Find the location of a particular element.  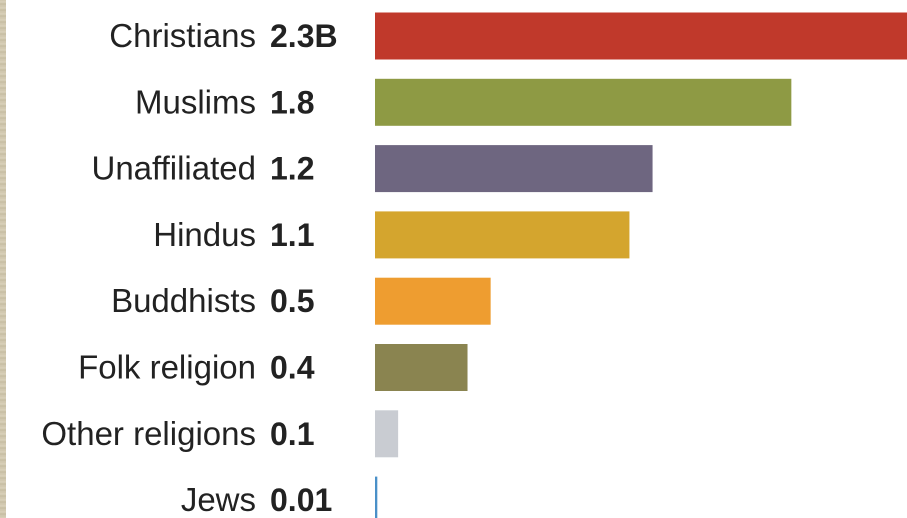

page-edge-texture is located at coordinates (3, 259).